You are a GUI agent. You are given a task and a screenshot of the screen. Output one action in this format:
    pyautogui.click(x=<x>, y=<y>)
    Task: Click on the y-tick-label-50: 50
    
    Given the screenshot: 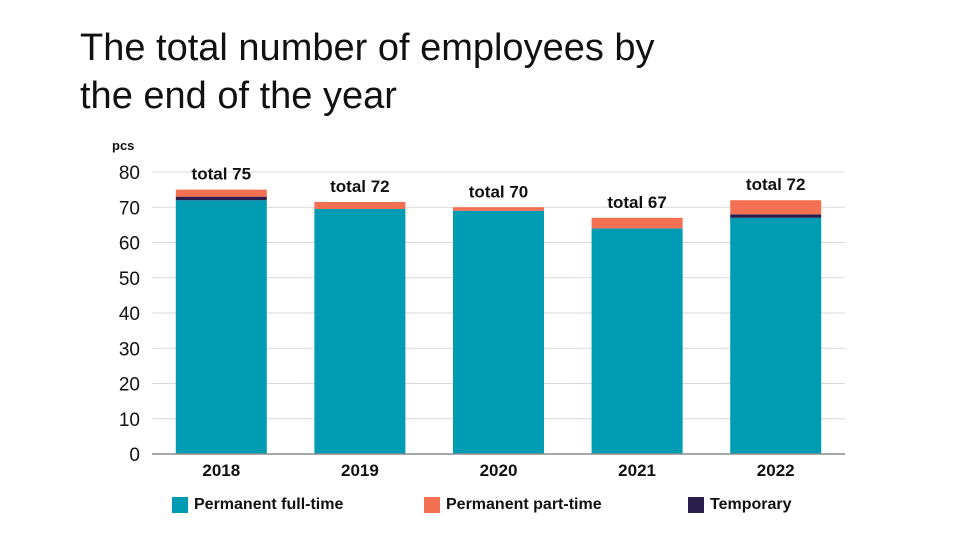 What is the action you would take?
    pyautogui.click(x=129, y=279)
    